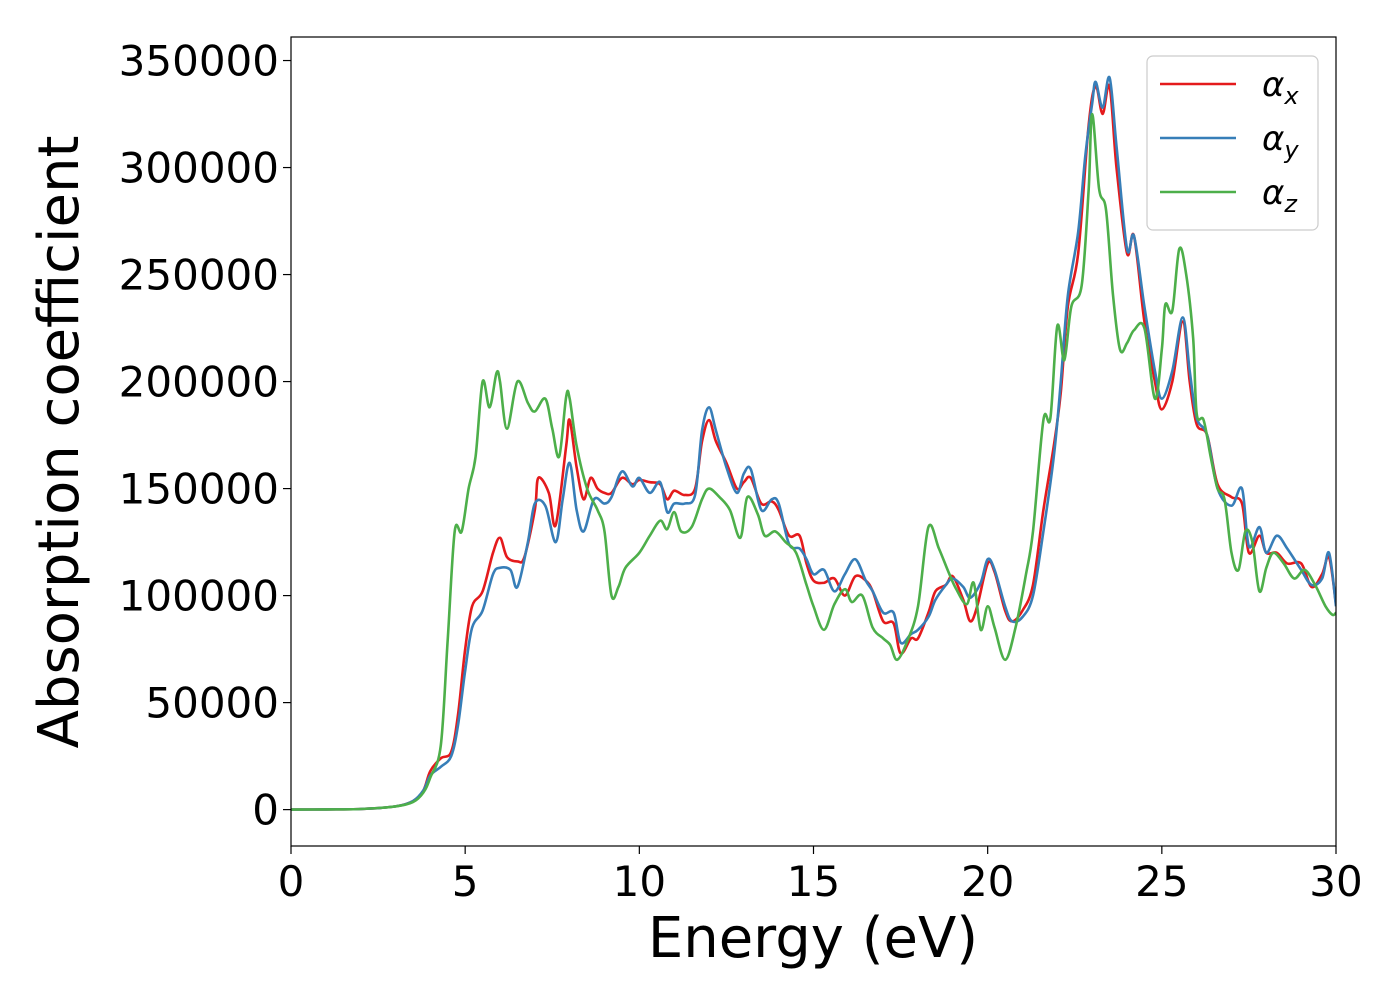 Image resolution: width=1400 pixels, height=1000 pixels. Describe the element at coordinates (813, 881) in the screenshot. I see `x-tick-label: 15` at that location.